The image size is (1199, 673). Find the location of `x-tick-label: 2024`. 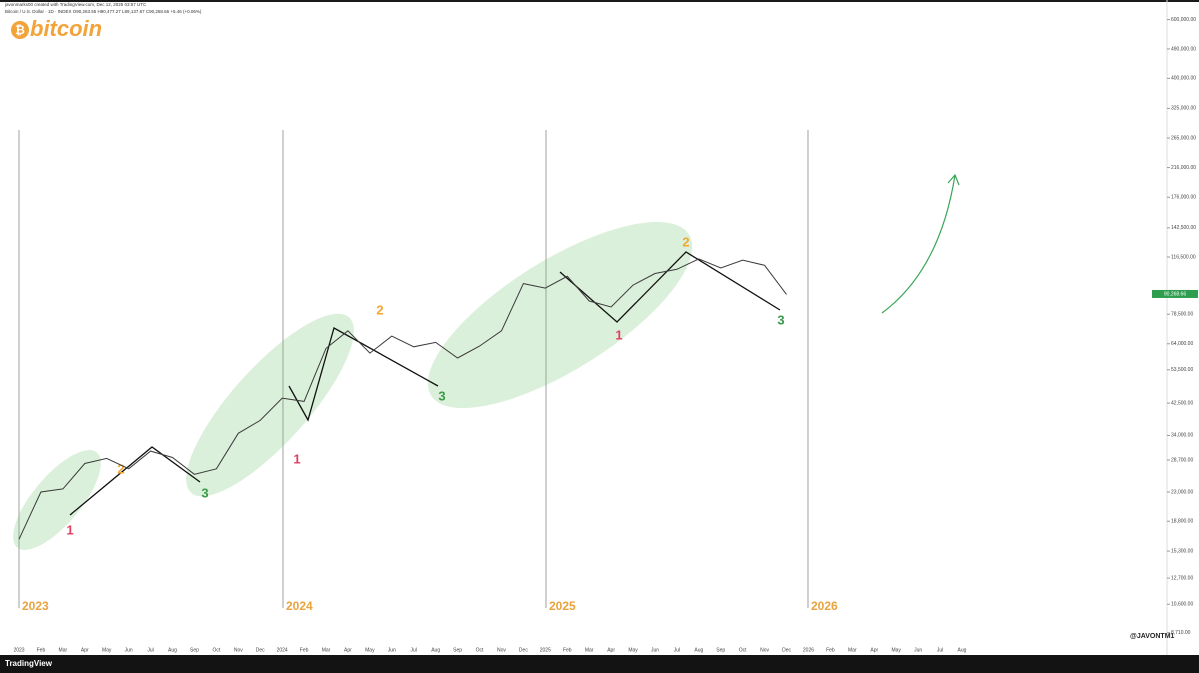

x-tick-label: 2024 is located at coordinates (282, 650).